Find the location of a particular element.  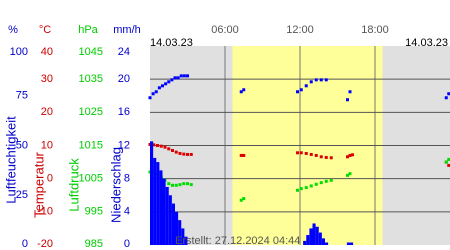

y-tick-label: 100 is located at coordinates (19, 52).